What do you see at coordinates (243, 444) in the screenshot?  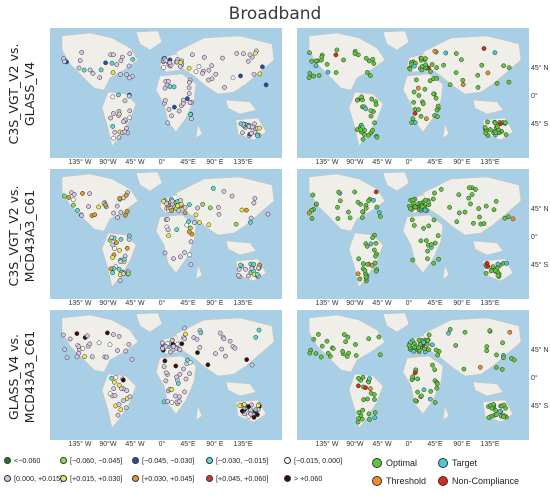 I see `longitude-label: 135°E` at bounding box center [243, 444].